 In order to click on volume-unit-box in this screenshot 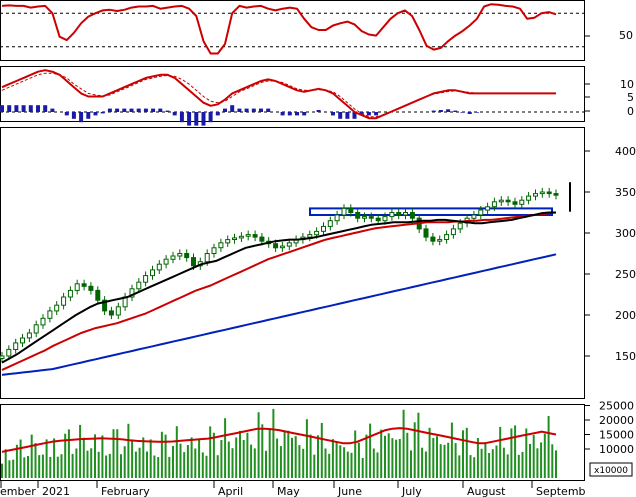, I will do `click(611, 469)`.